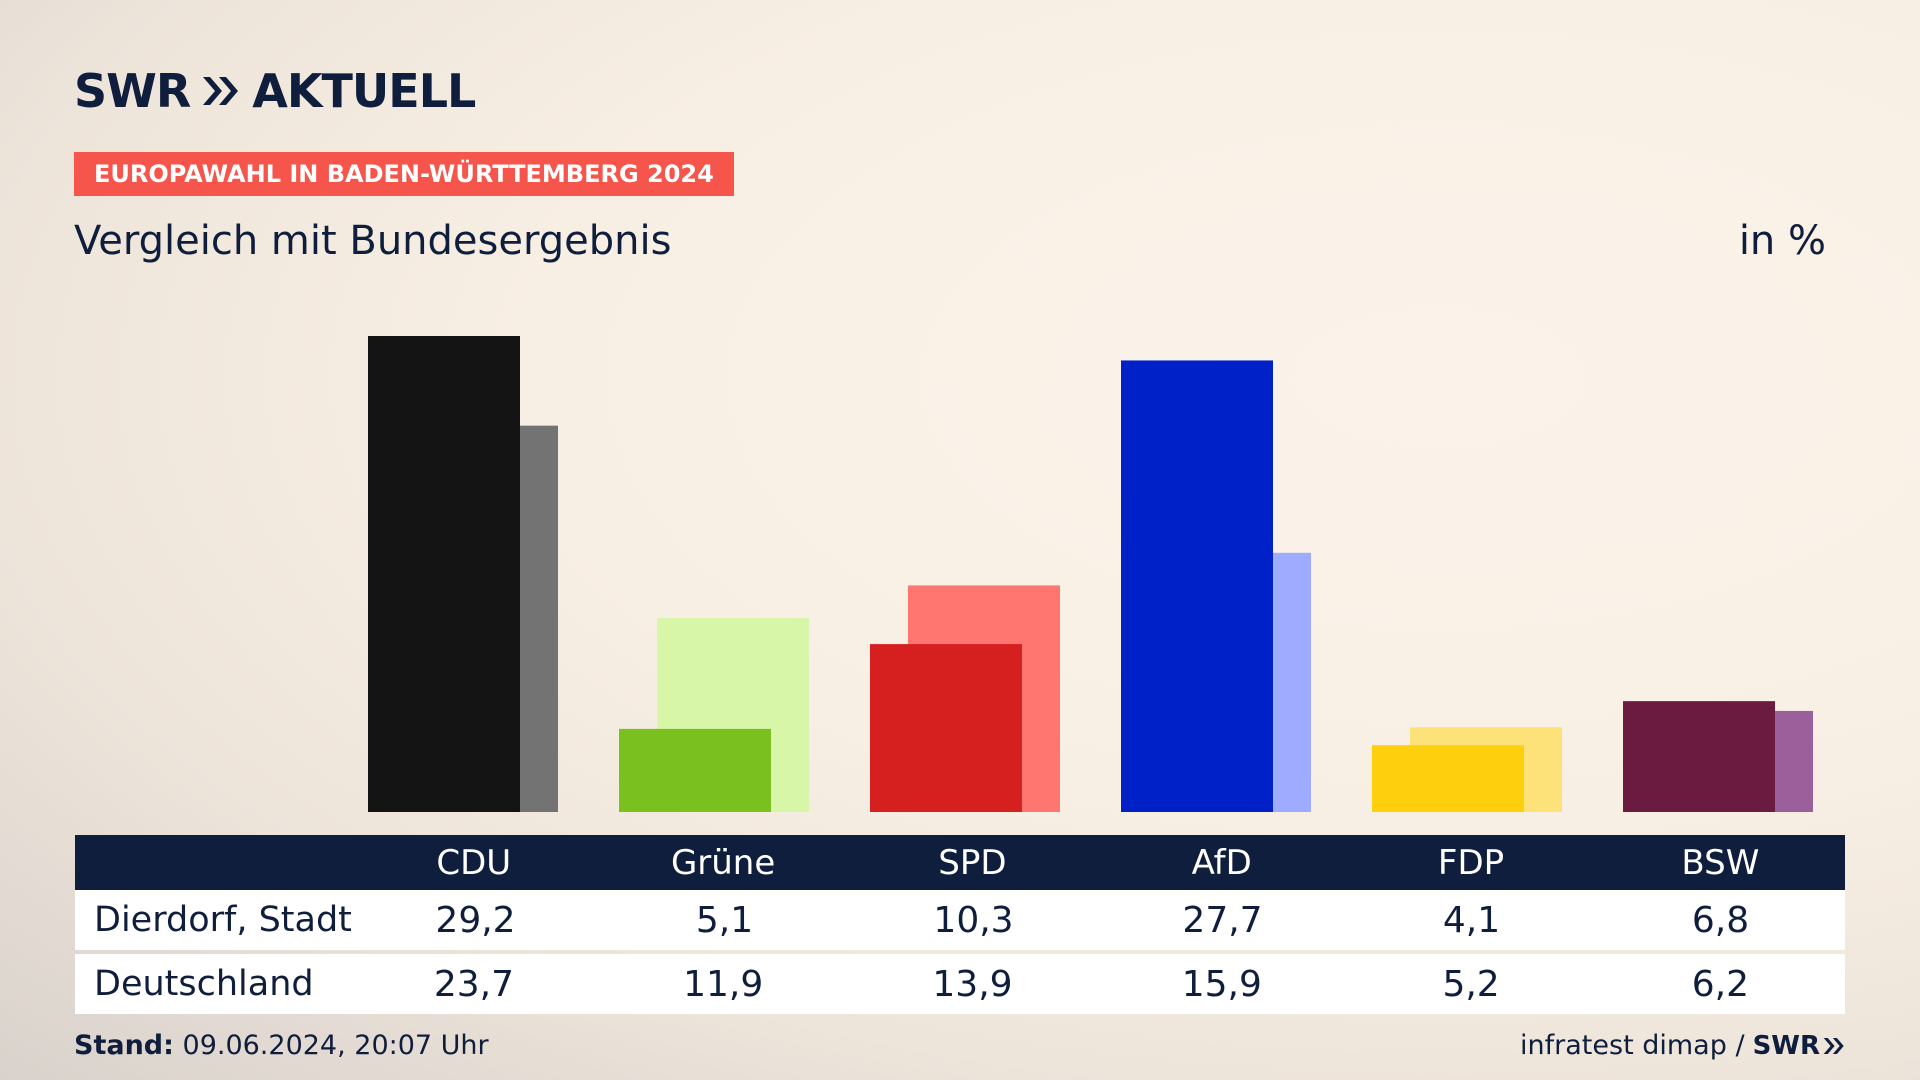 The image size is (1920, 1080). I want to click on bar-dierdorf-cdu, so click(444, 574).